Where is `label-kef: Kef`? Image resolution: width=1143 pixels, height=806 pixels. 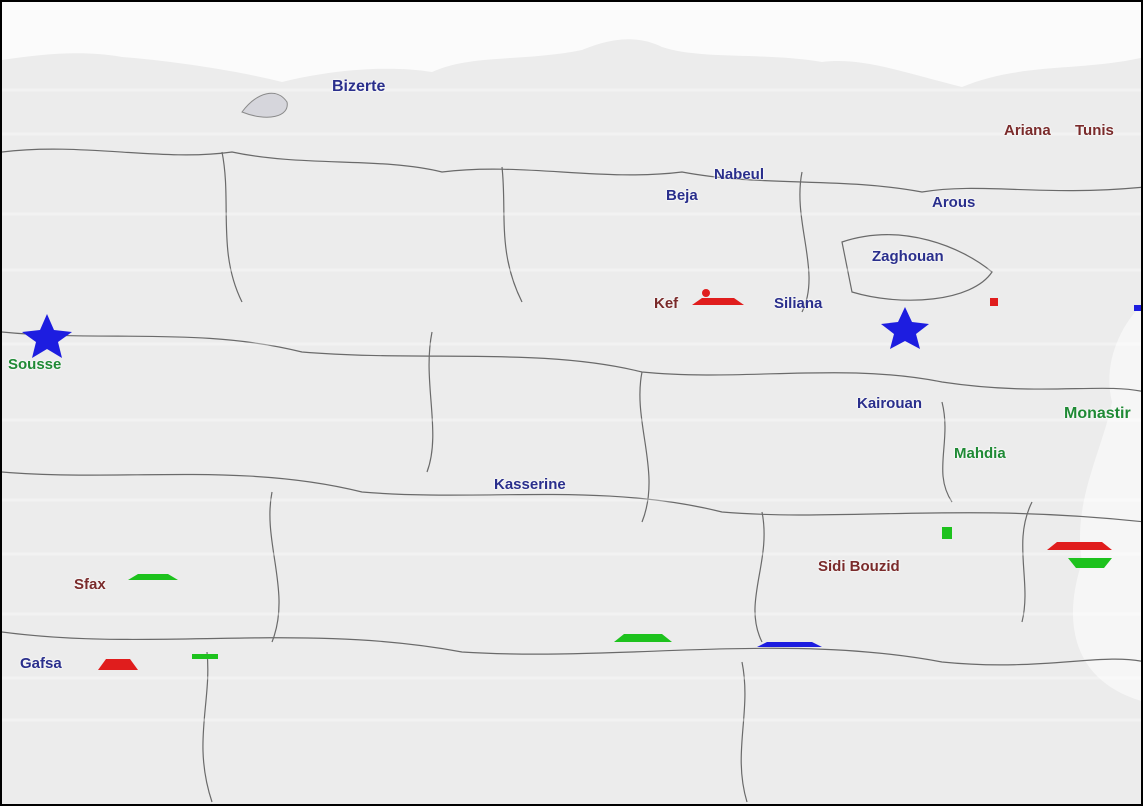 label-kef: Kef is located at coordinates (666, 303).